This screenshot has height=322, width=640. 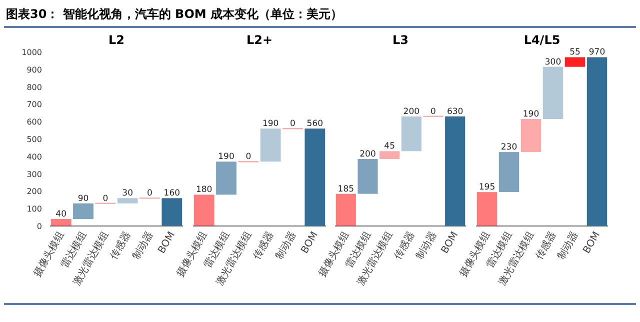 I want to click on y-tick-label: 0, so click(x=39, y=226).